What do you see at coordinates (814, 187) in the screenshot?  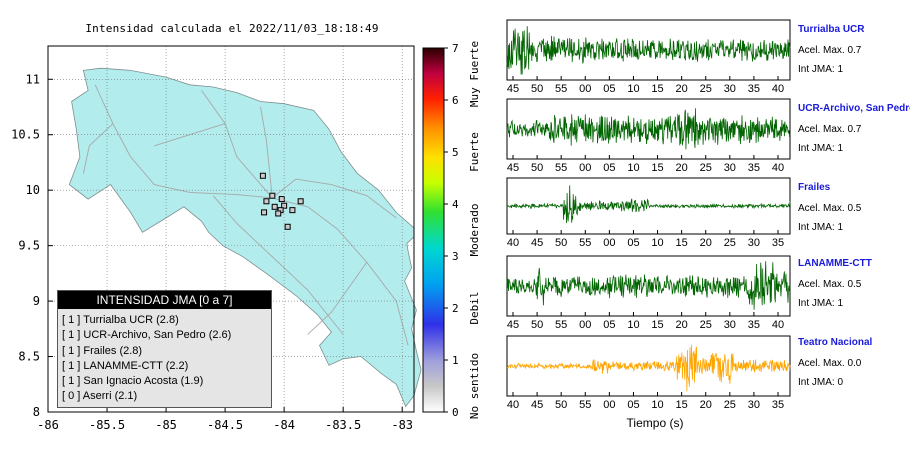 I see `station-name: Frailes` at bounding box center [814, 187].